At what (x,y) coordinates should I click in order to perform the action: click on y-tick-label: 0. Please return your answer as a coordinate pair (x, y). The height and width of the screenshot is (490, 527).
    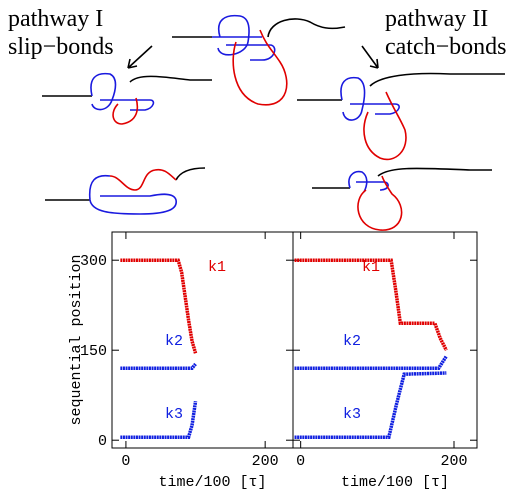
    Looking at the image, I should click on (102, 441).